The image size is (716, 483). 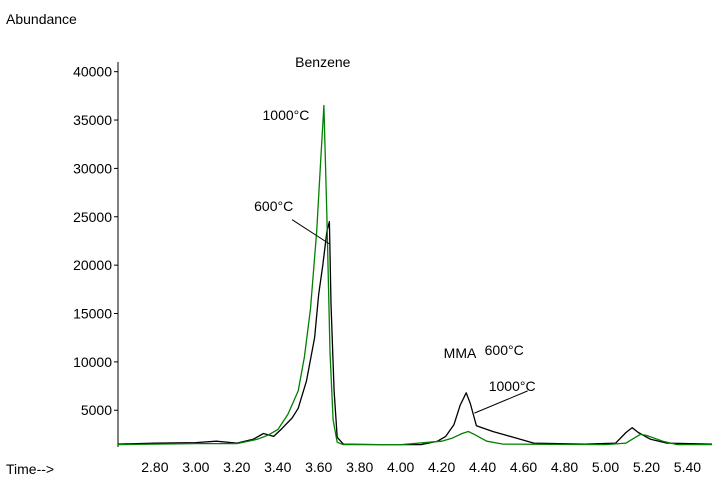 What do you see at coordinates (482, 467) in the screenshot?
I see `x-tick-label: 4.40` at bounding box center [482, 467].